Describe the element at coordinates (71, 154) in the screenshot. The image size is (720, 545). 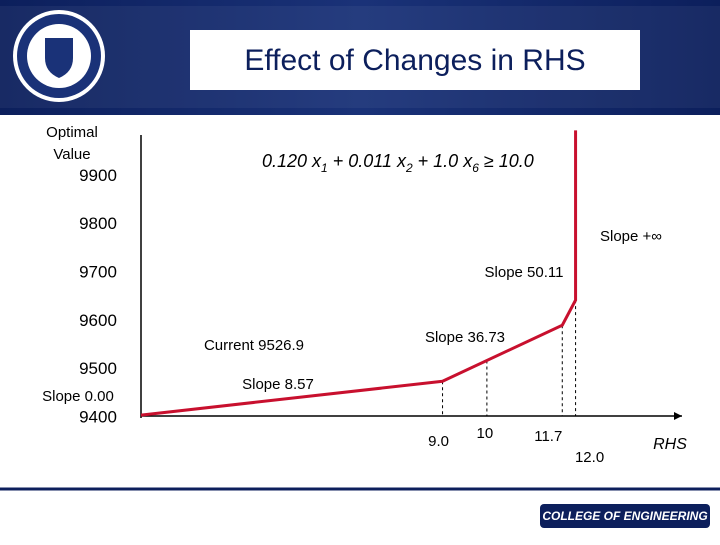
I see `y-axis-label: Value` at that location.